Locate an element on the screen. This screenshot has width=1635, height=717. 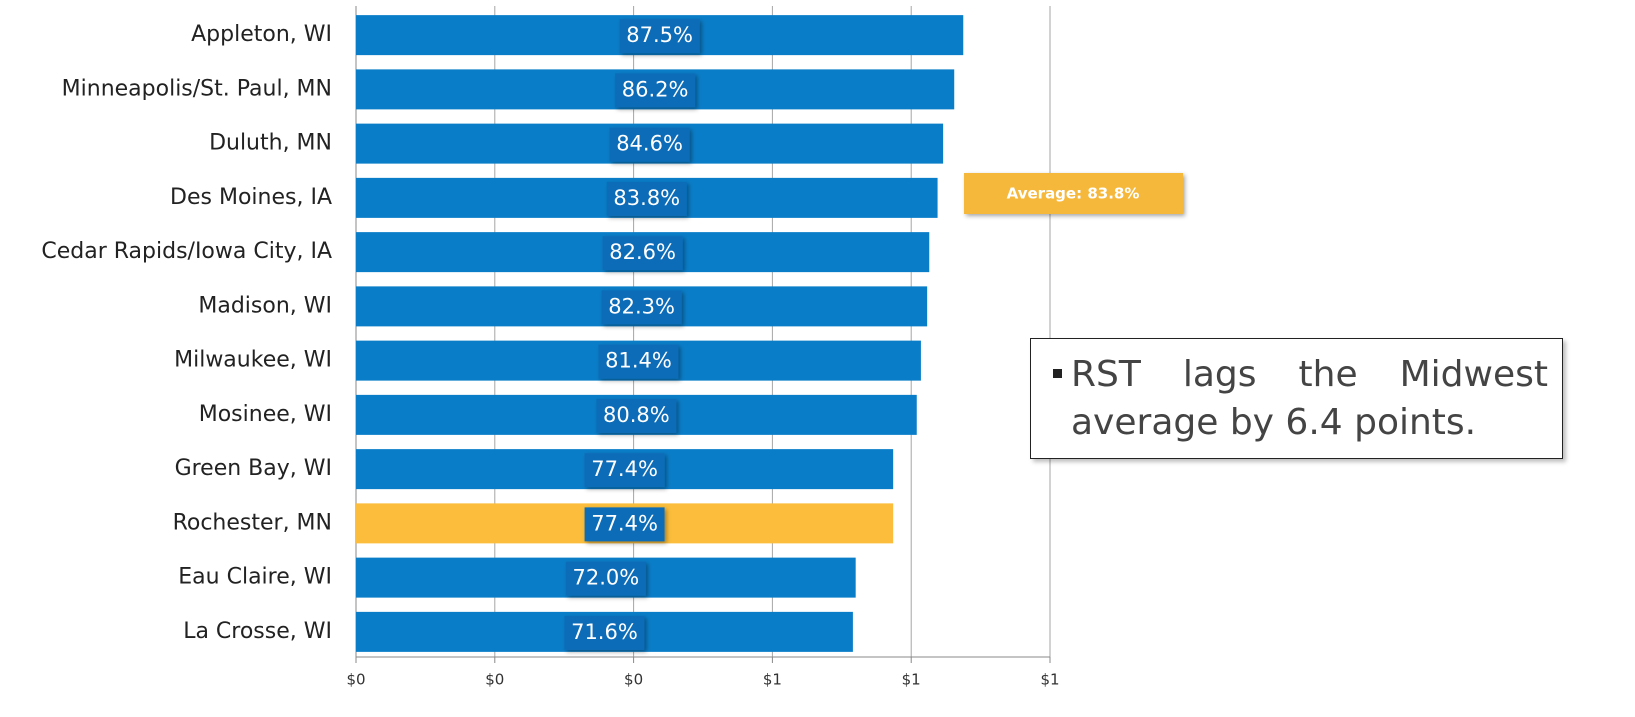
value-label: 82.6% is located at coordinates (642, 252).